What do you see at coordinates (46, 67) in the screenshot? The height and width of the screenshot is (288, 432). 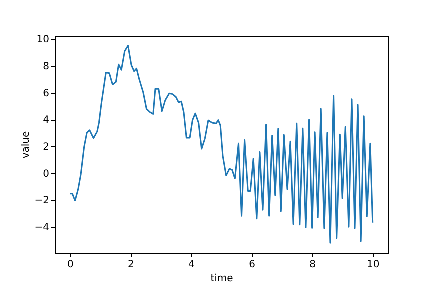 I see `y-tick-label: 8` at bounding box center [46, 67].